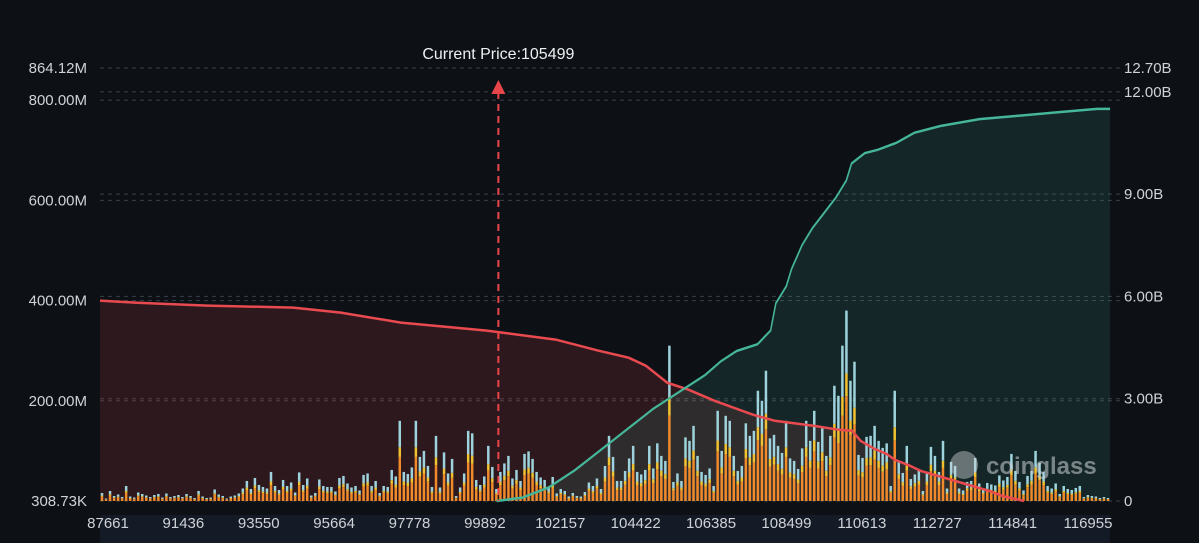 The image size is (1199, 543). I want to click on x-tick: 110613, so click(861, 523).